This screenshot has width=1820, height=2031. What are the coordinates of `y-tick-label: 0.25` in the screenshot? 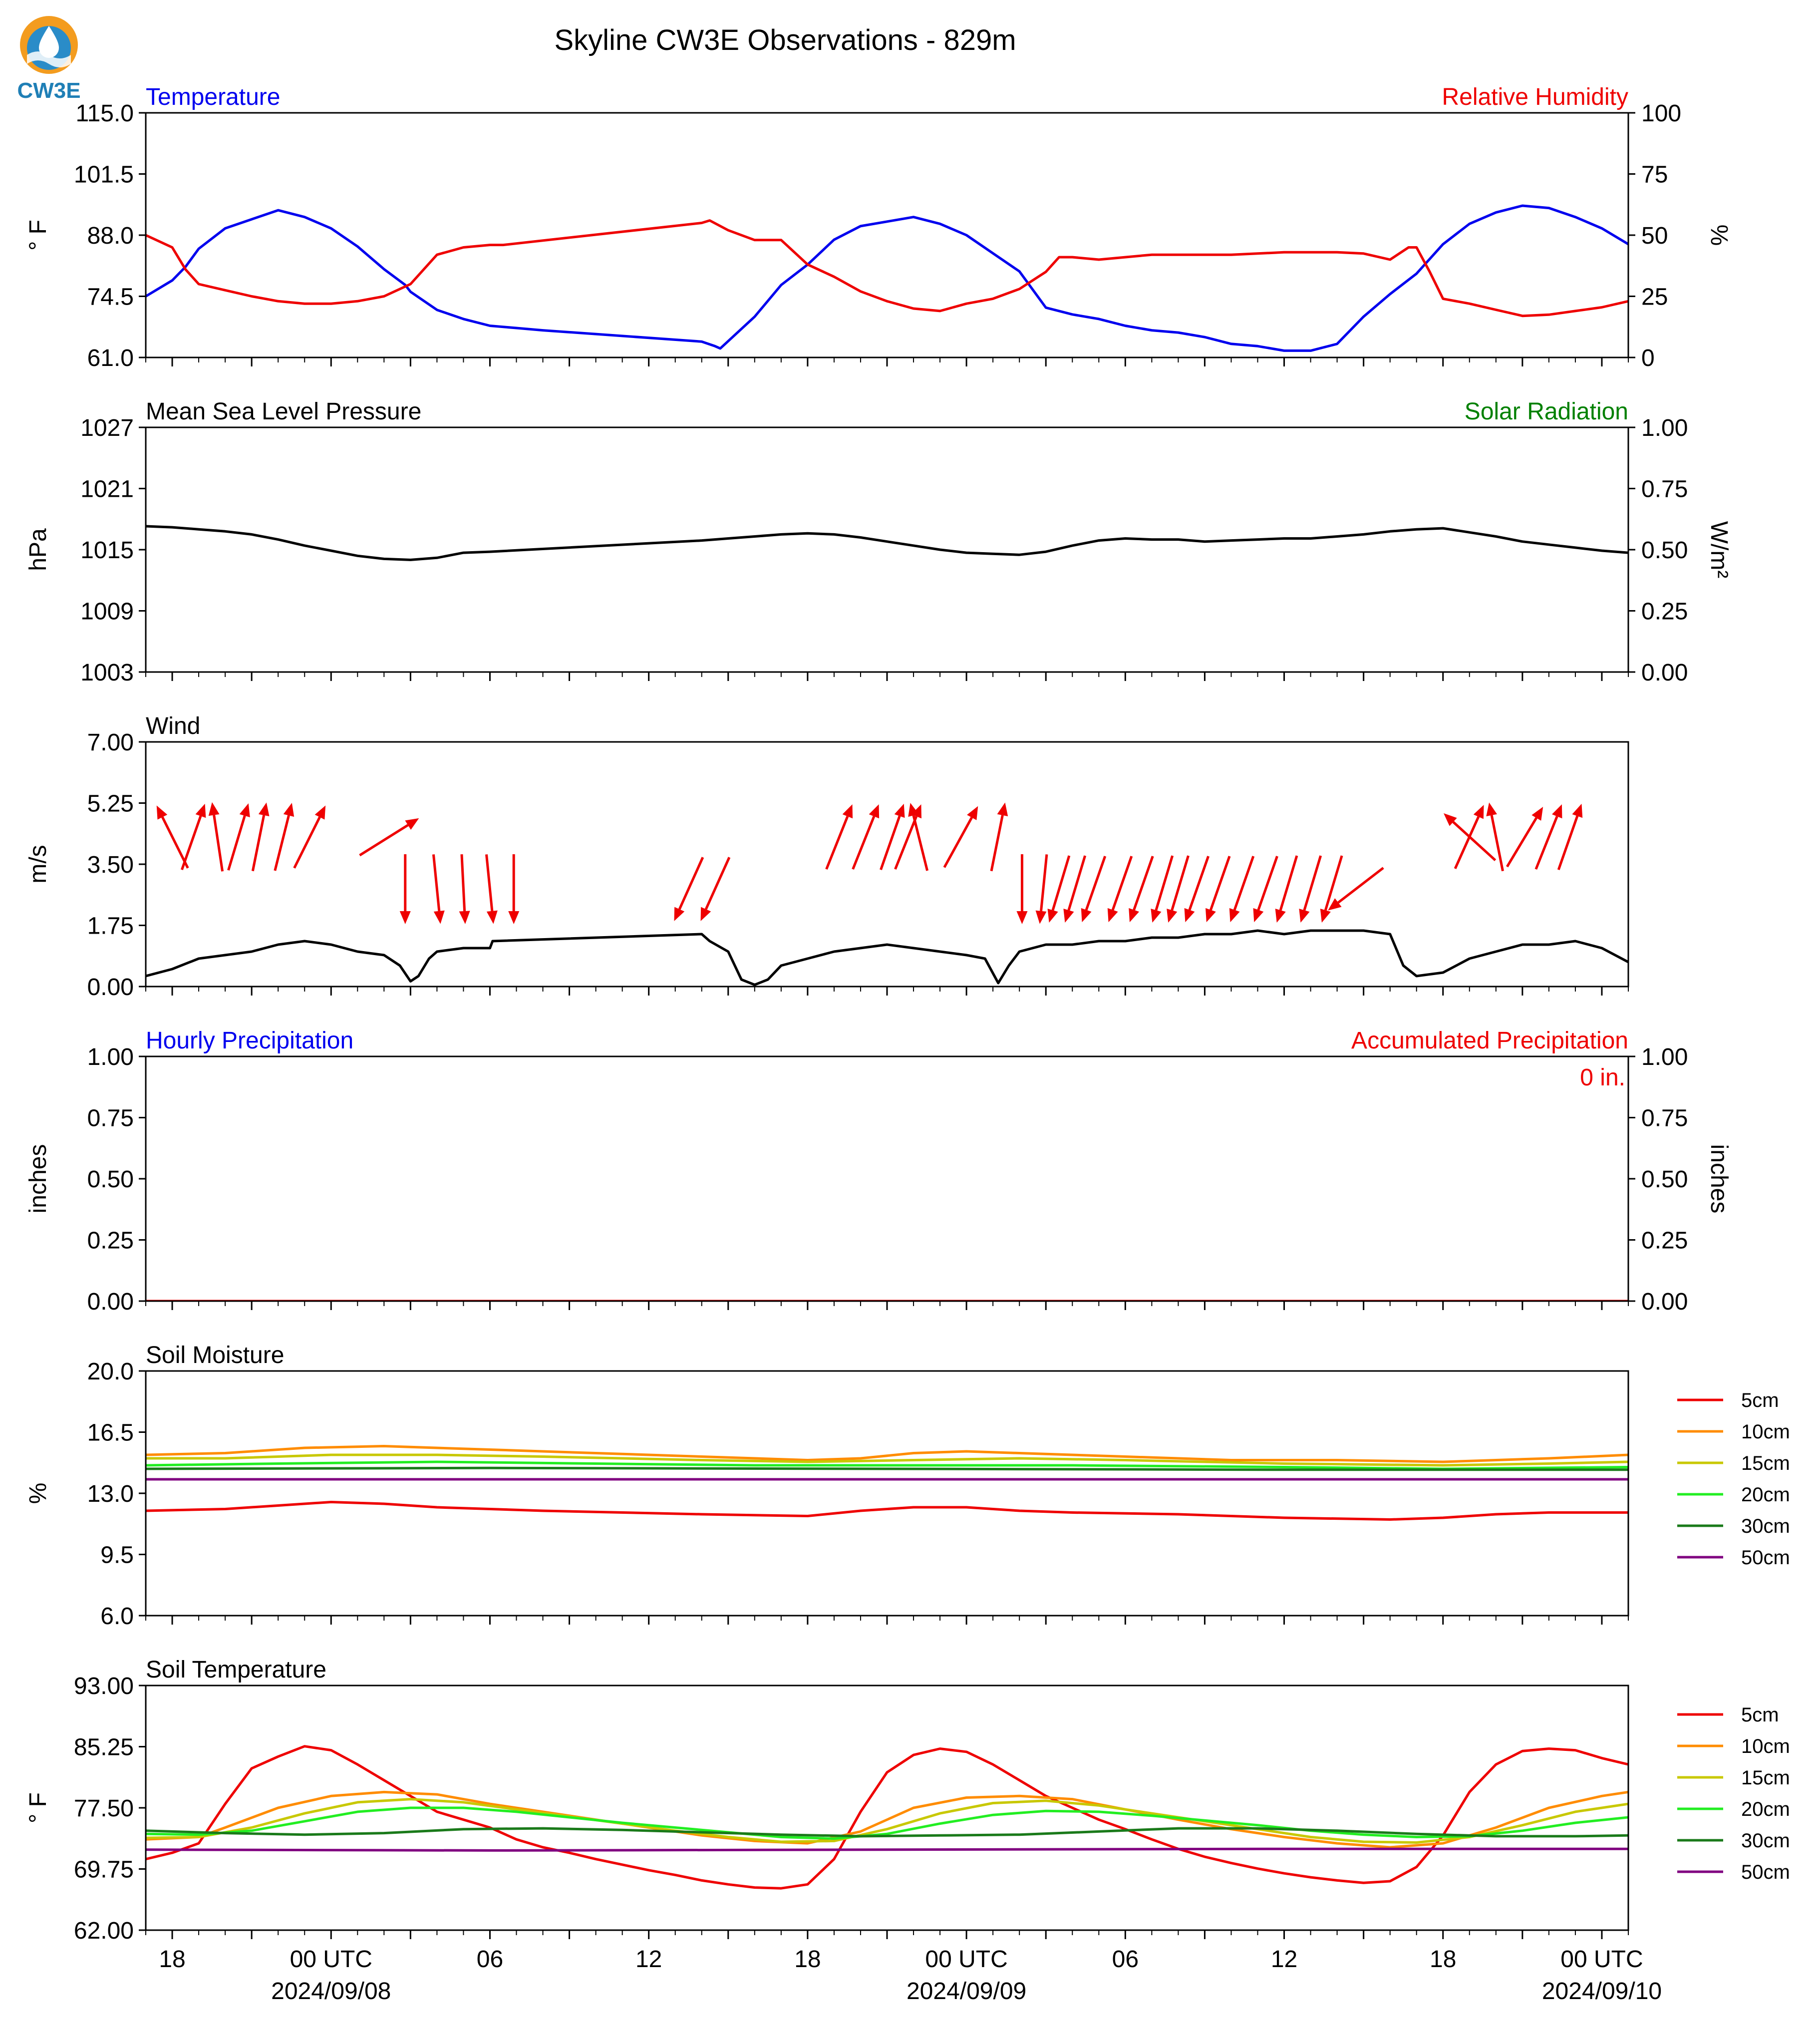 It's located at (110, 1241).